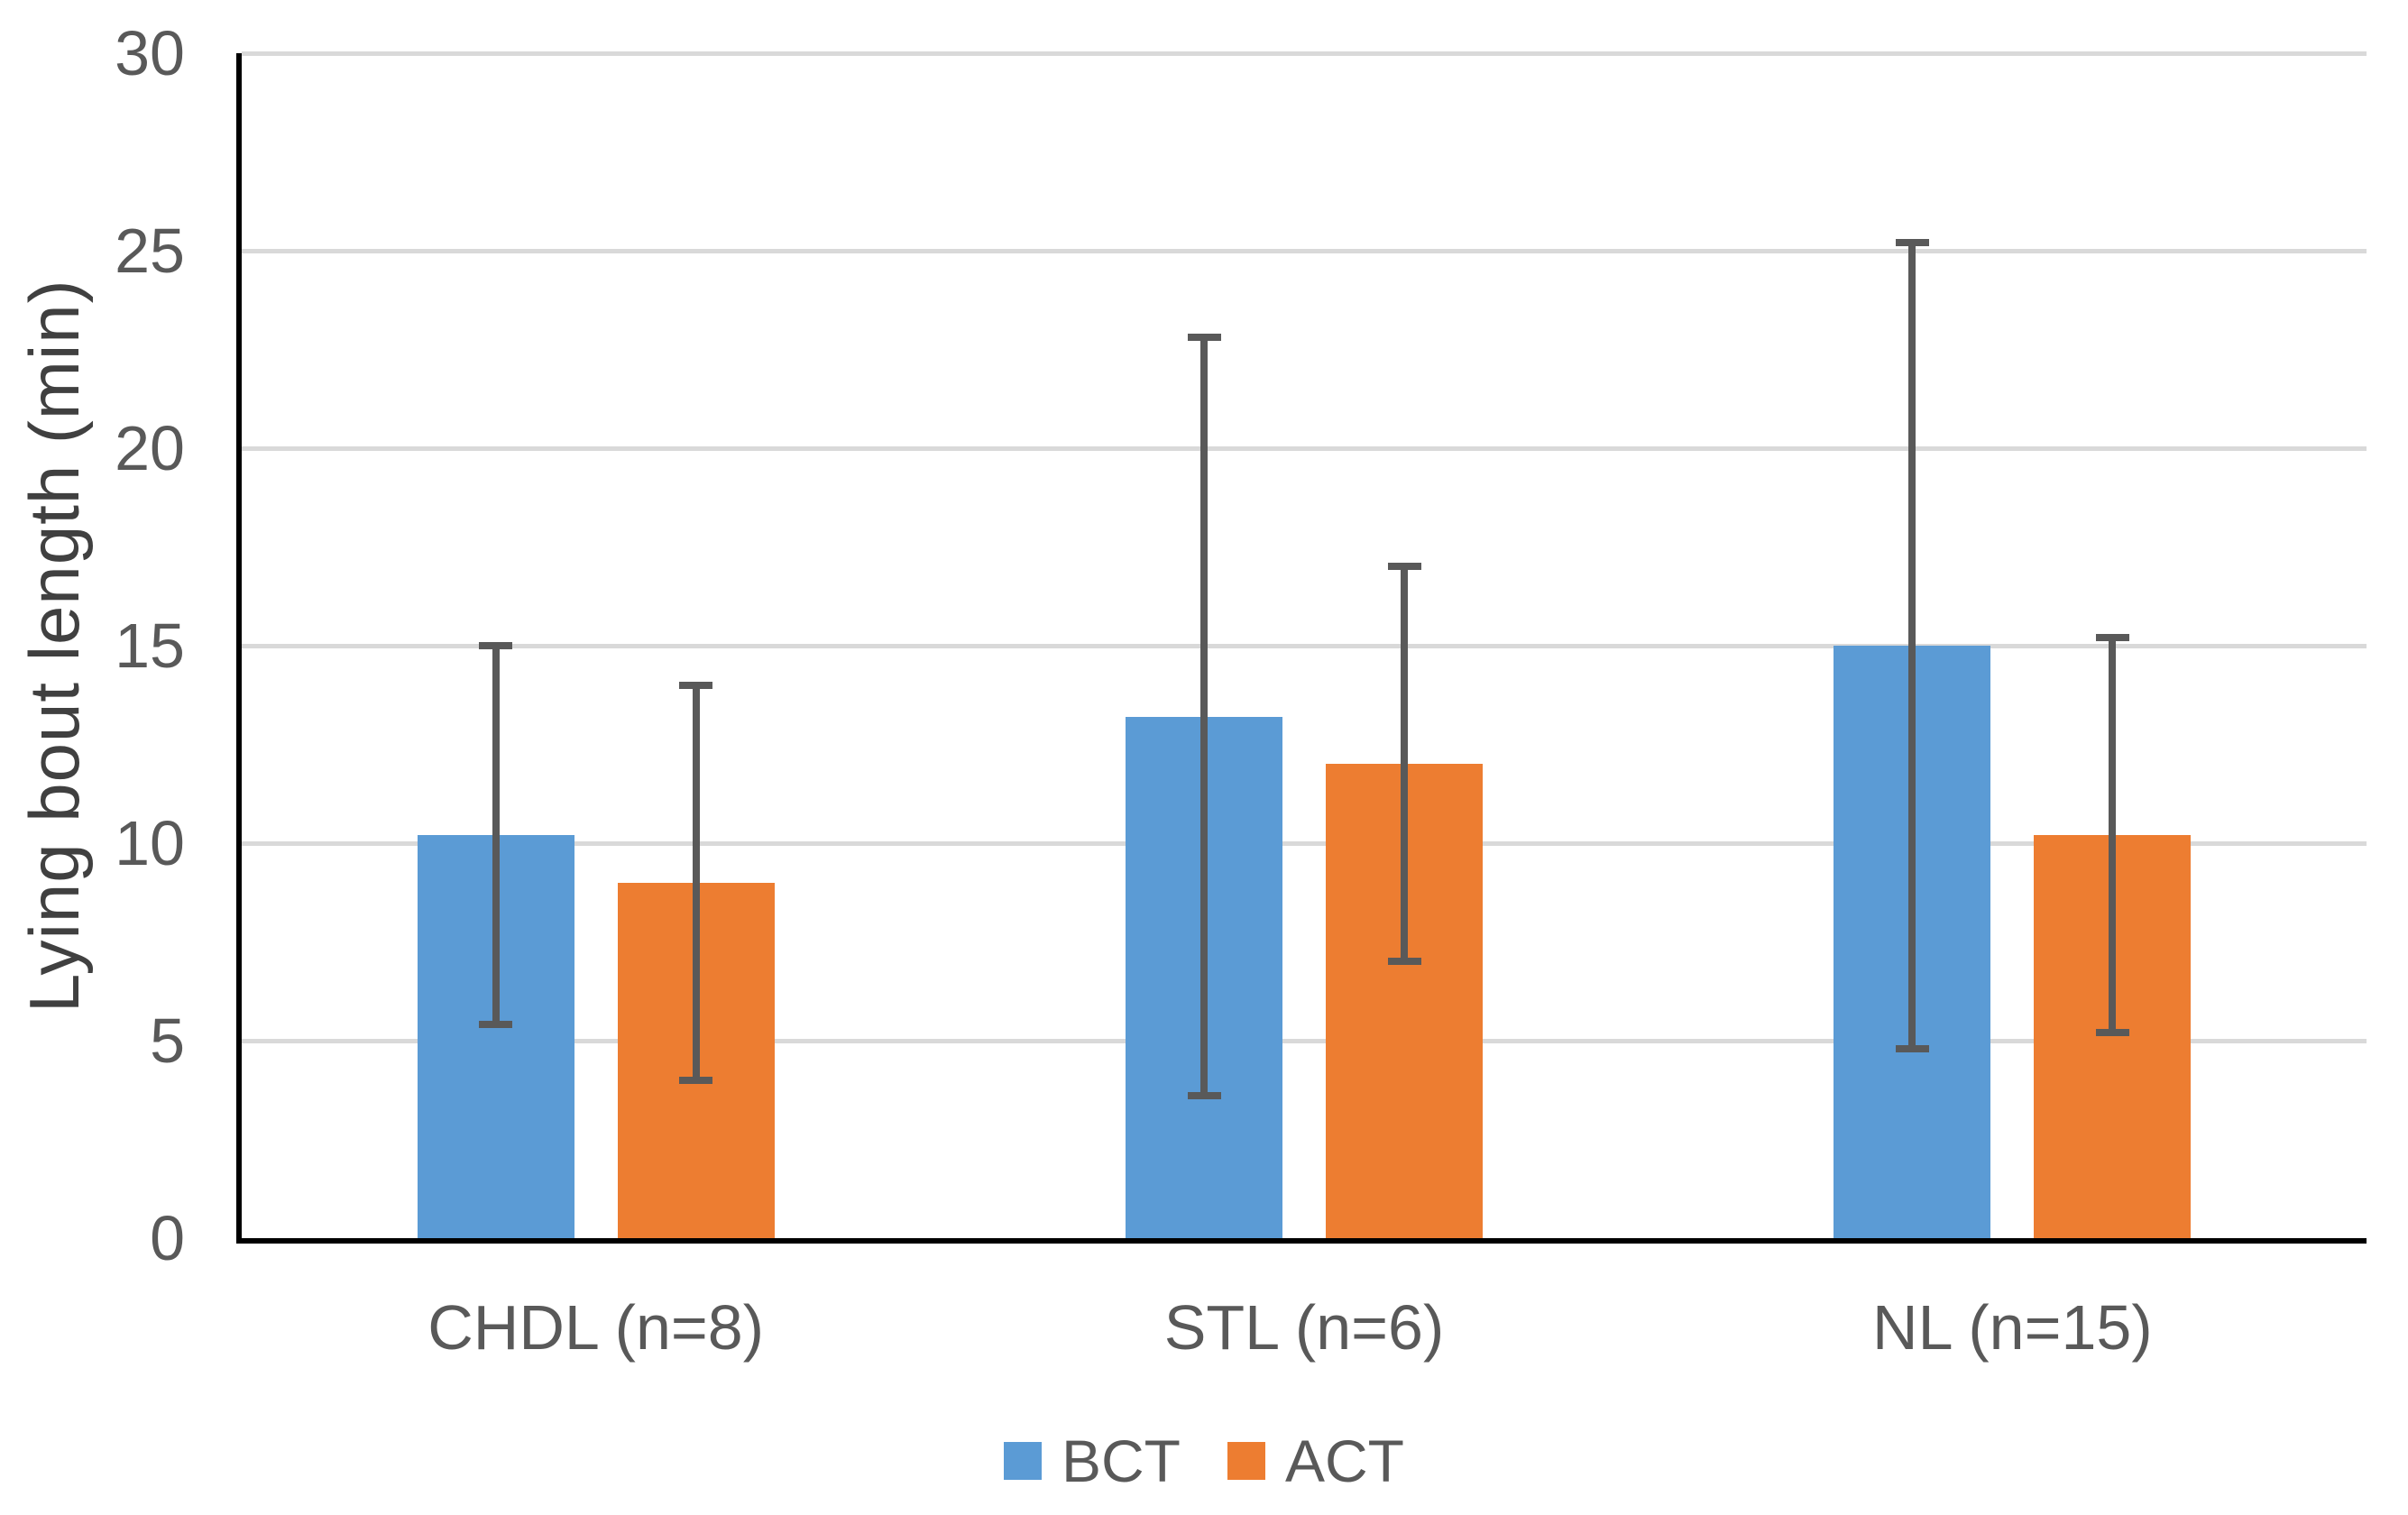 This screenshot has height=1515, width=2408. I want to click on legend: BCT ACT, so click(1204, 1461).